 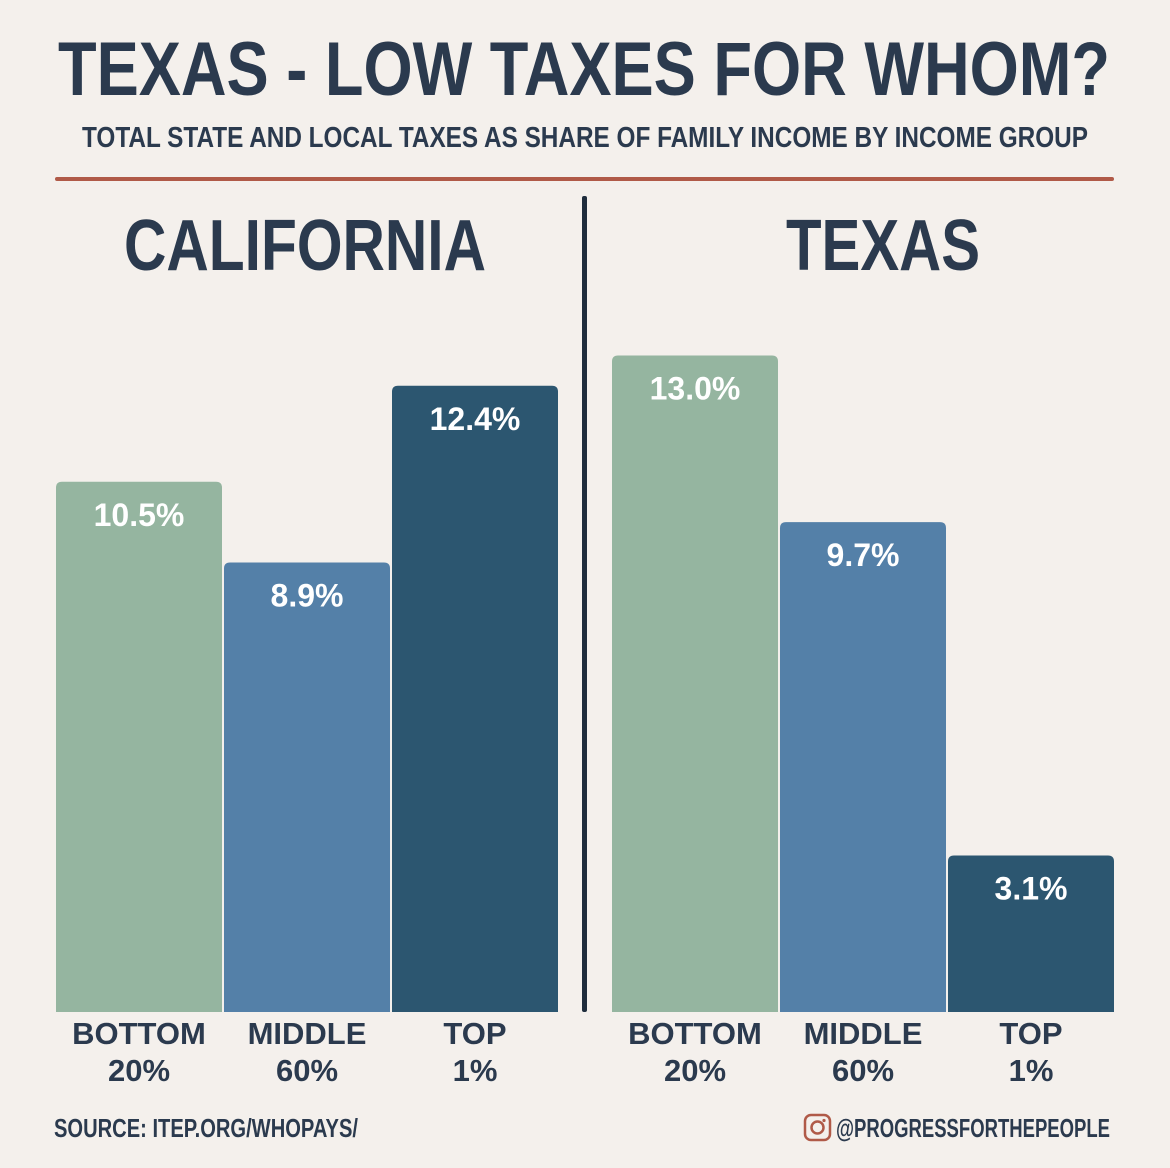 What do you see at coordinates (1031, 888) in the screenshot?
I see `data-label-texas-top: 3.1%` at bounding box center [1031, 888].